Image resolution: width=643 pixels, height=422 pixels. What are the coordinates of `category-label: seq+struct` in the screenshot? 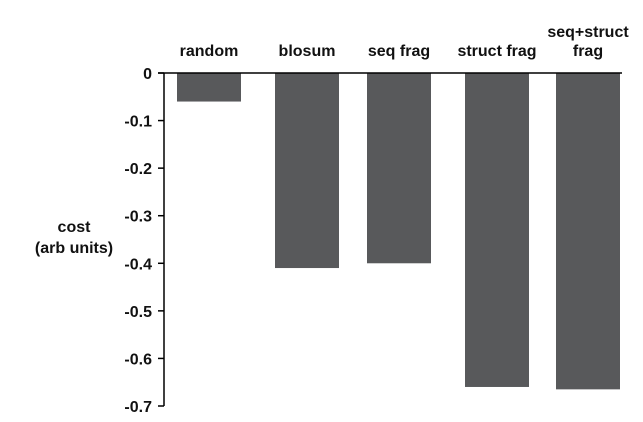 It's located at (588, 32).